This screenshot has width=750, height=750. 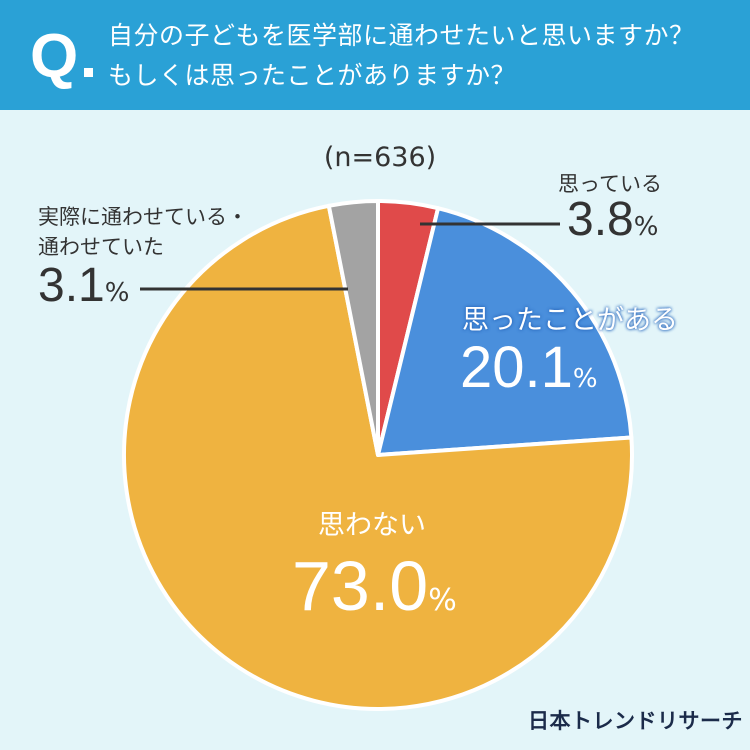 What do you see at coordinates (117, 293) in the screenshot?
I see `slice-4-unit: %` at bounding box center [117, 293].